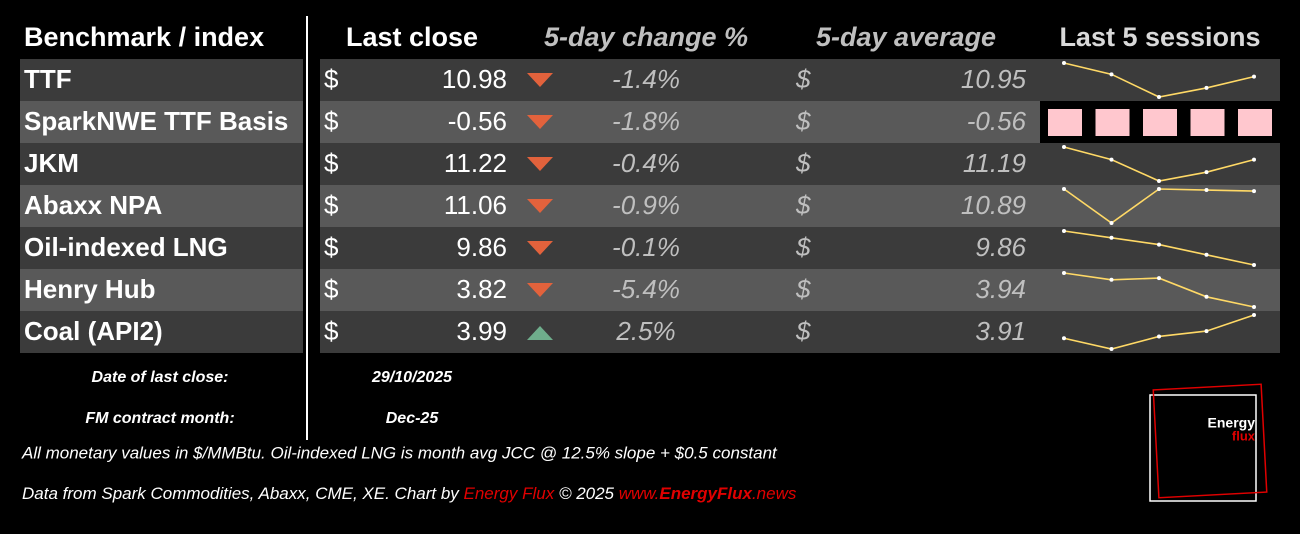 The height and width of the screenshot is (534, 1300). Describe the element at coordinates (586, 493) in the screenshot. I see `source-copyright: © 2025` at that location.